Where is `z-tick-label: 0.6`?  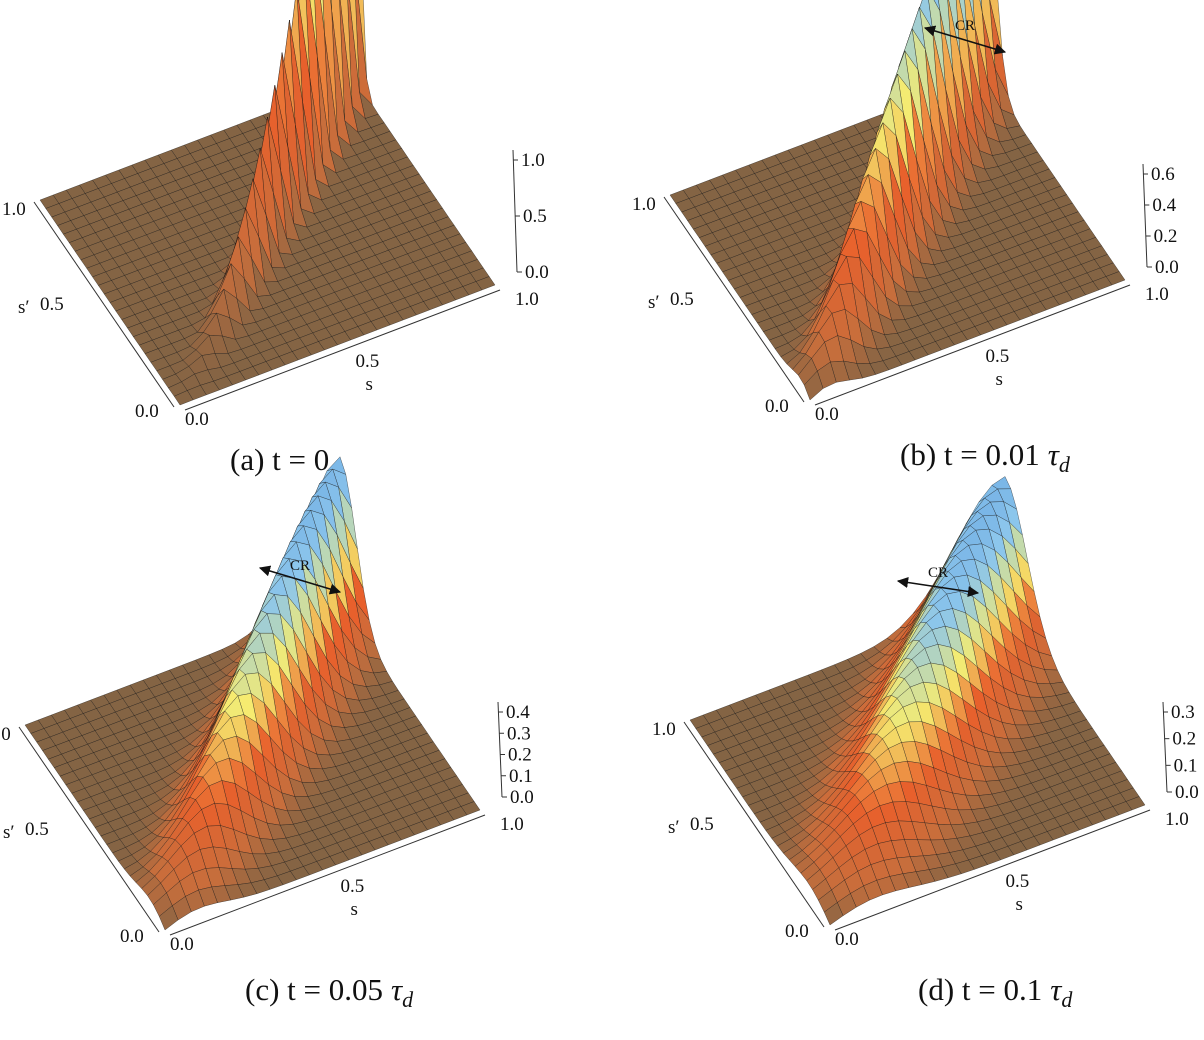 z-tick-label: 0.6 is located at coordinates (1163, 174).